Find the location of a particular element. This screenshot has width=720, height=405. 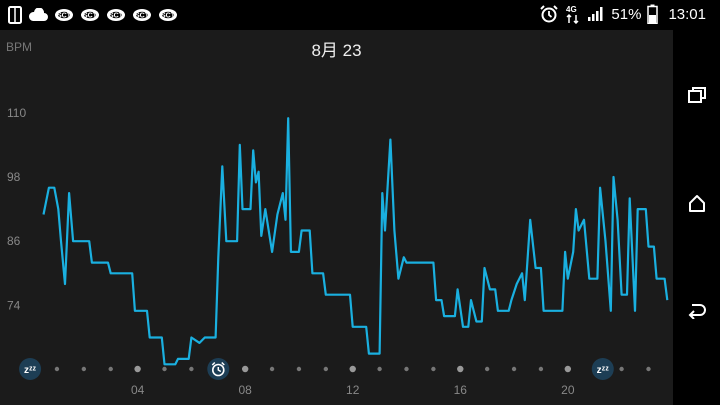

status-bar: SCT SCT SCT SCT SCT 4G 51% 13:01 is located at coordinates (360, 15).